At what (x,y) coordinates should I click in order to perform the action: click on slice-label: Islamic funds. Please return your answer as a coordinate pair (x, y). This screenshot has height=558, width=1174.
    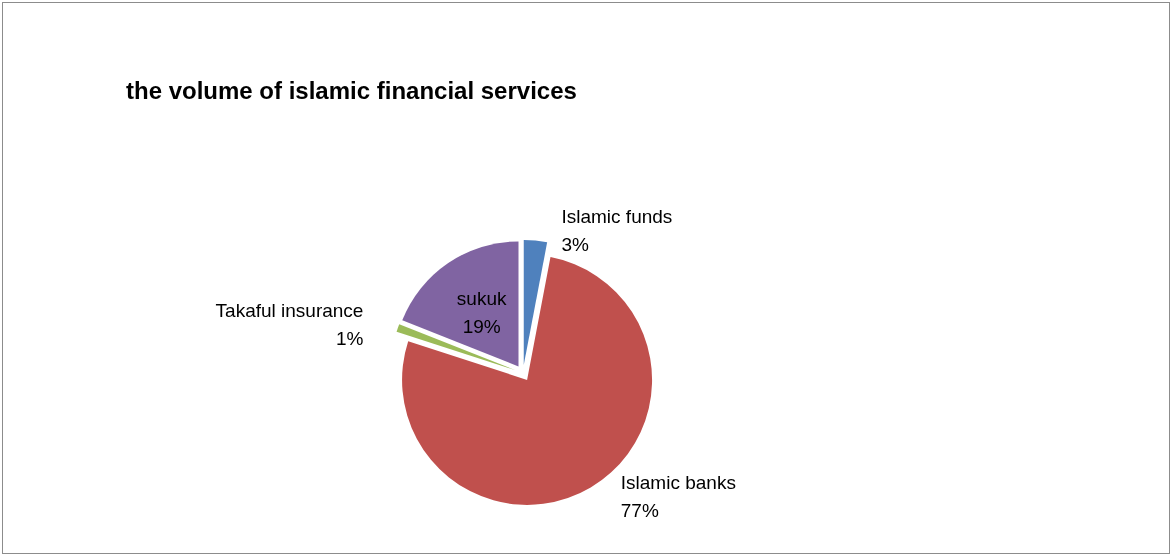
    Looking at the image, I should click on (617, 217).